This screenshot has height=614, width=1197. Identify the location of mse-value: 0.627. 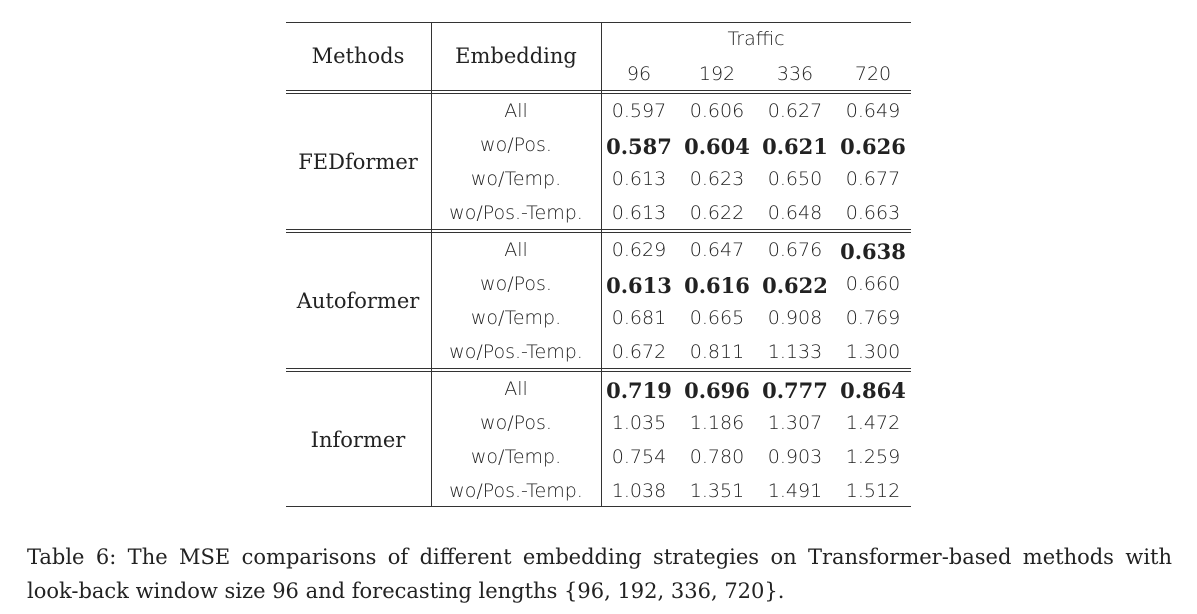
(795, 111).